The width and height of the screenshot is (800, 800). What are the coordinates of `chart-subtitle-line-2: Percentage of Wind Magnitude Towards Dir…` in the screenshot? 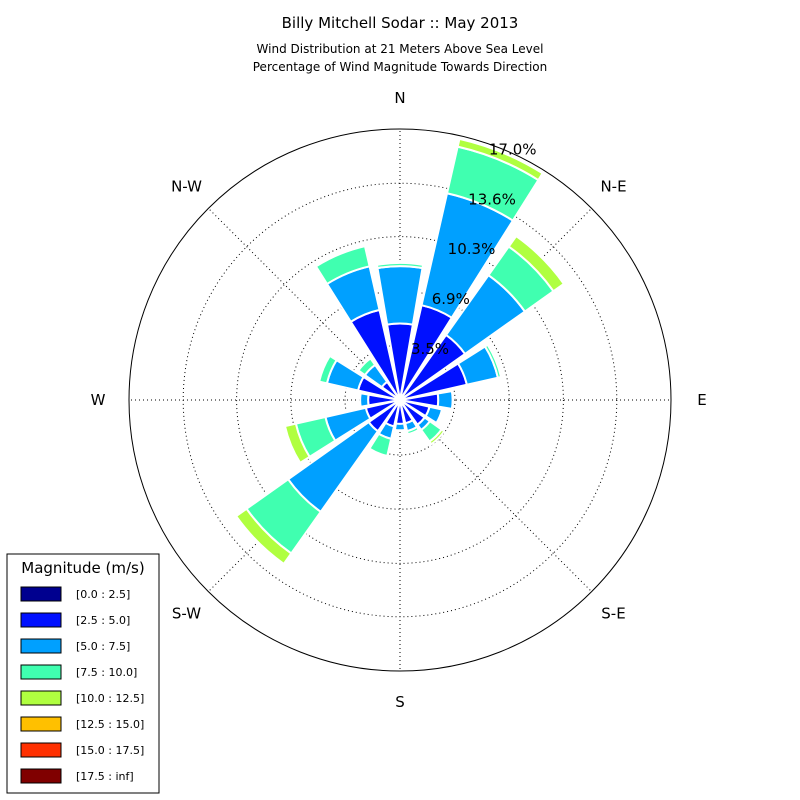 It's located at (400, 67).